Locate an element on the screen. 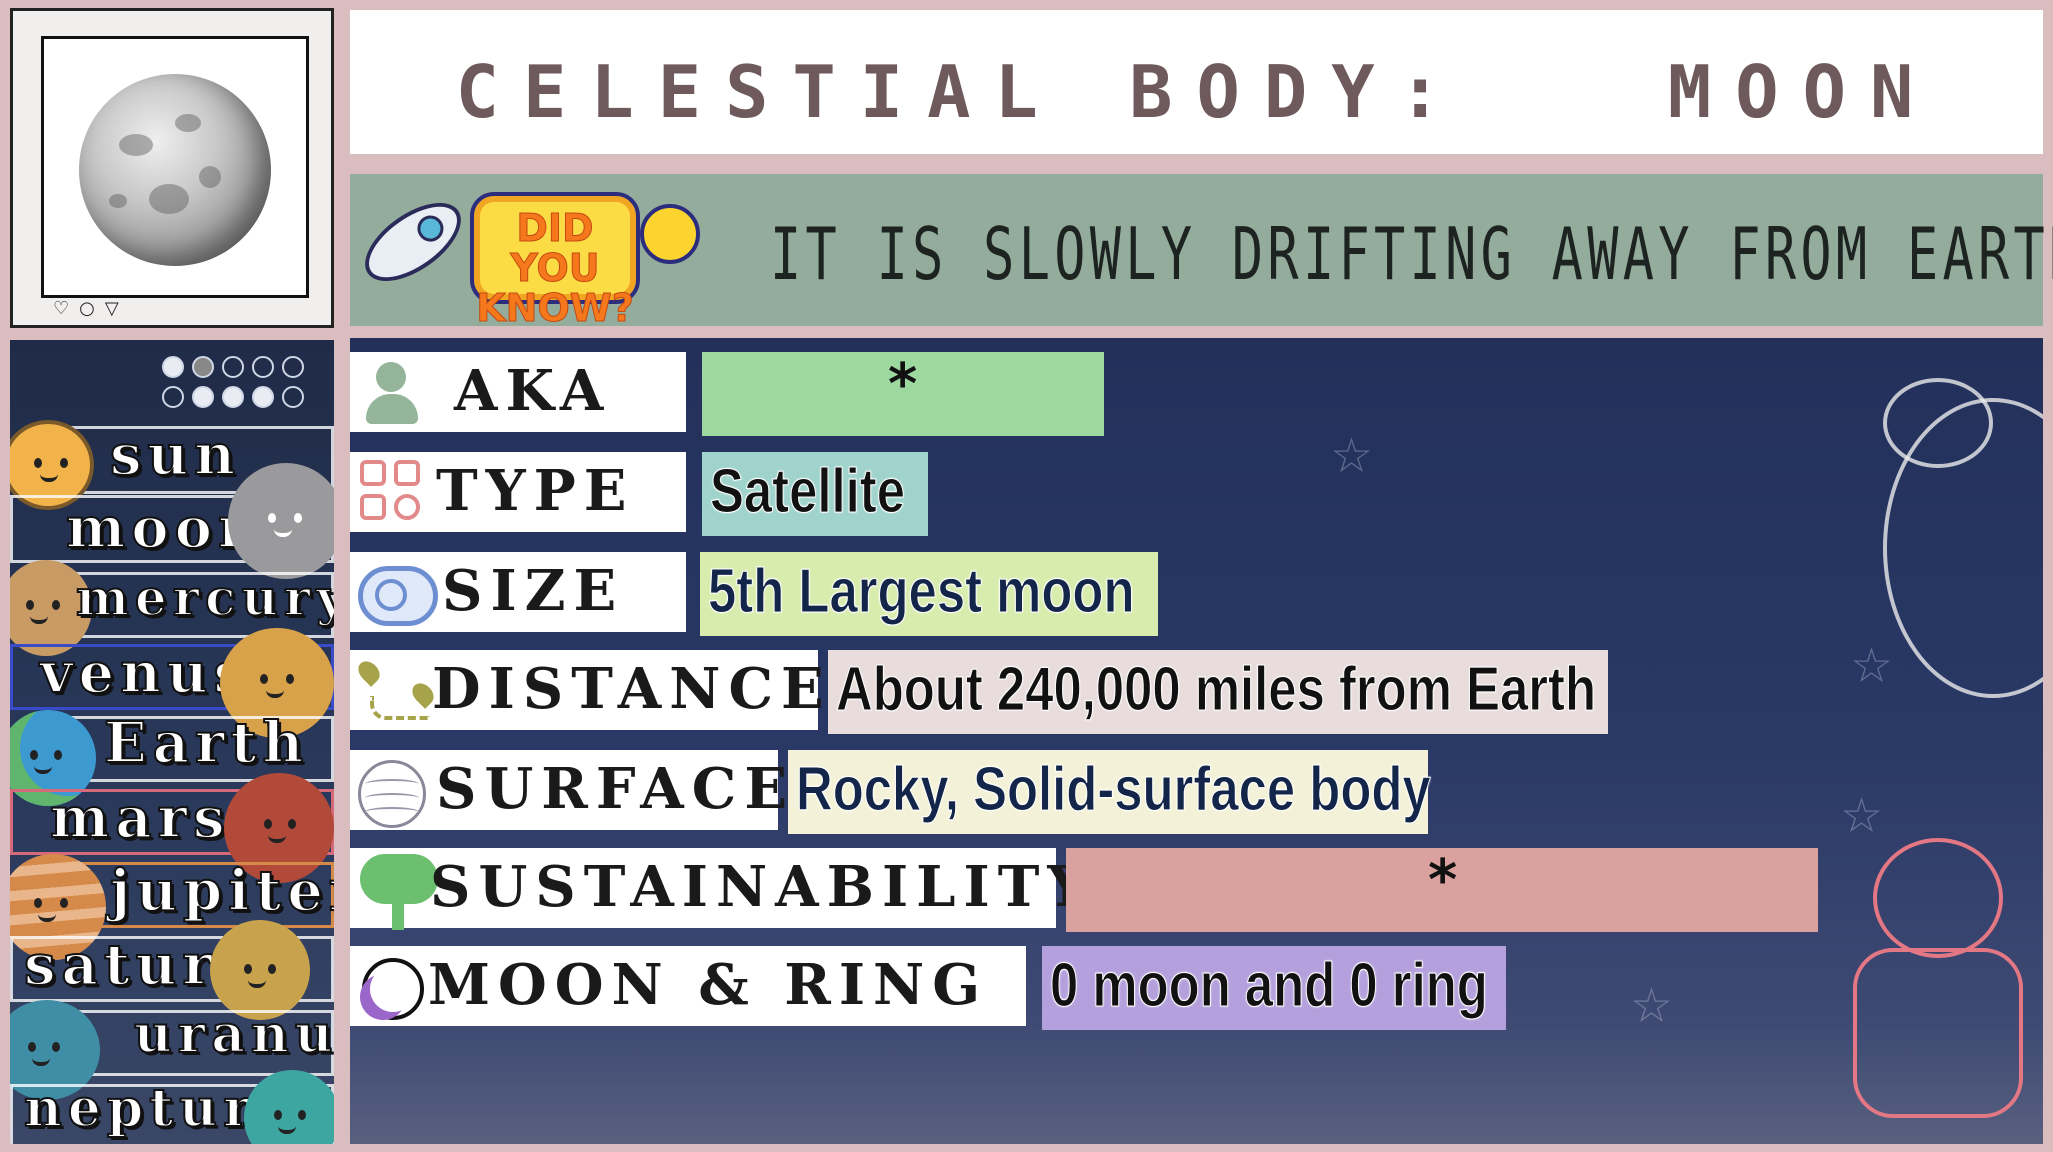 This screenshot has height=1152, width=2053. sidebar-item-mars: mars is located at coordinates (172, 828).